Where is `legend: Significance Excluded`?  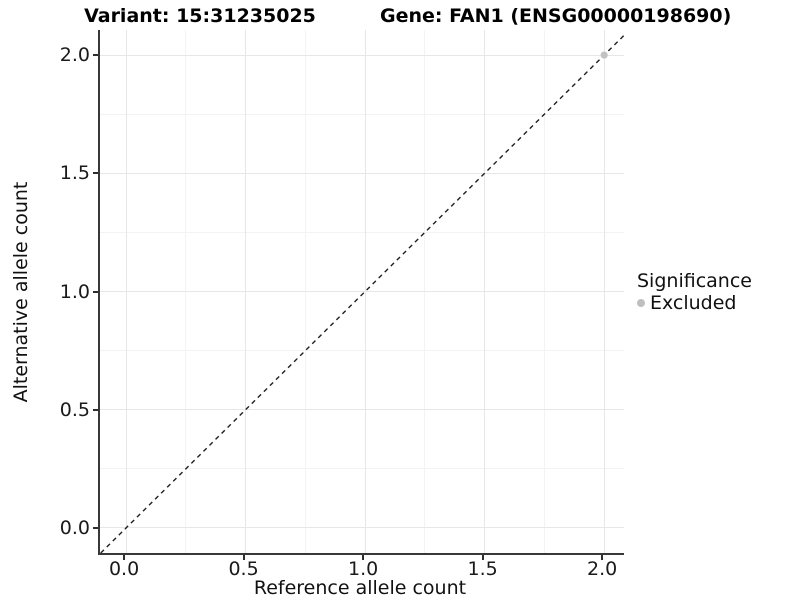
legend: Significance Excluded is located at coordinates (694, 292).